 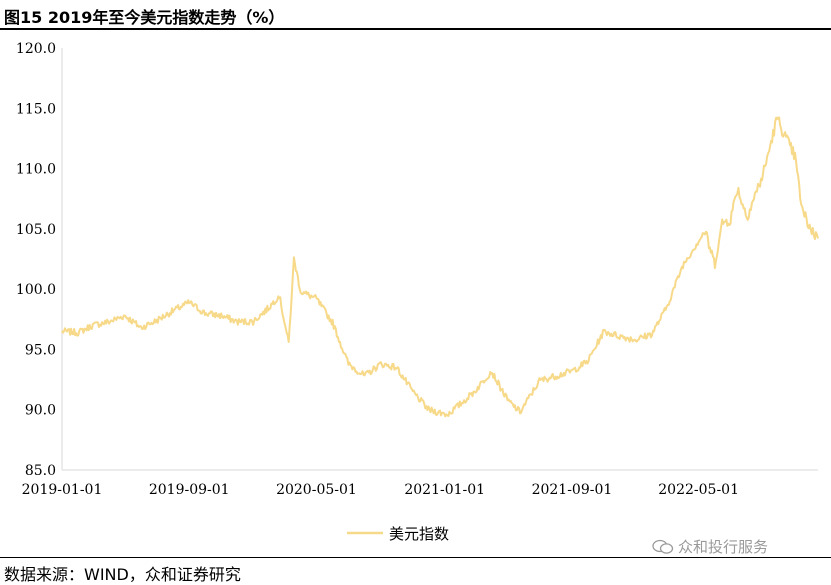 I want to click on watermark: 众和投行服务, so click(x=710, y=546).